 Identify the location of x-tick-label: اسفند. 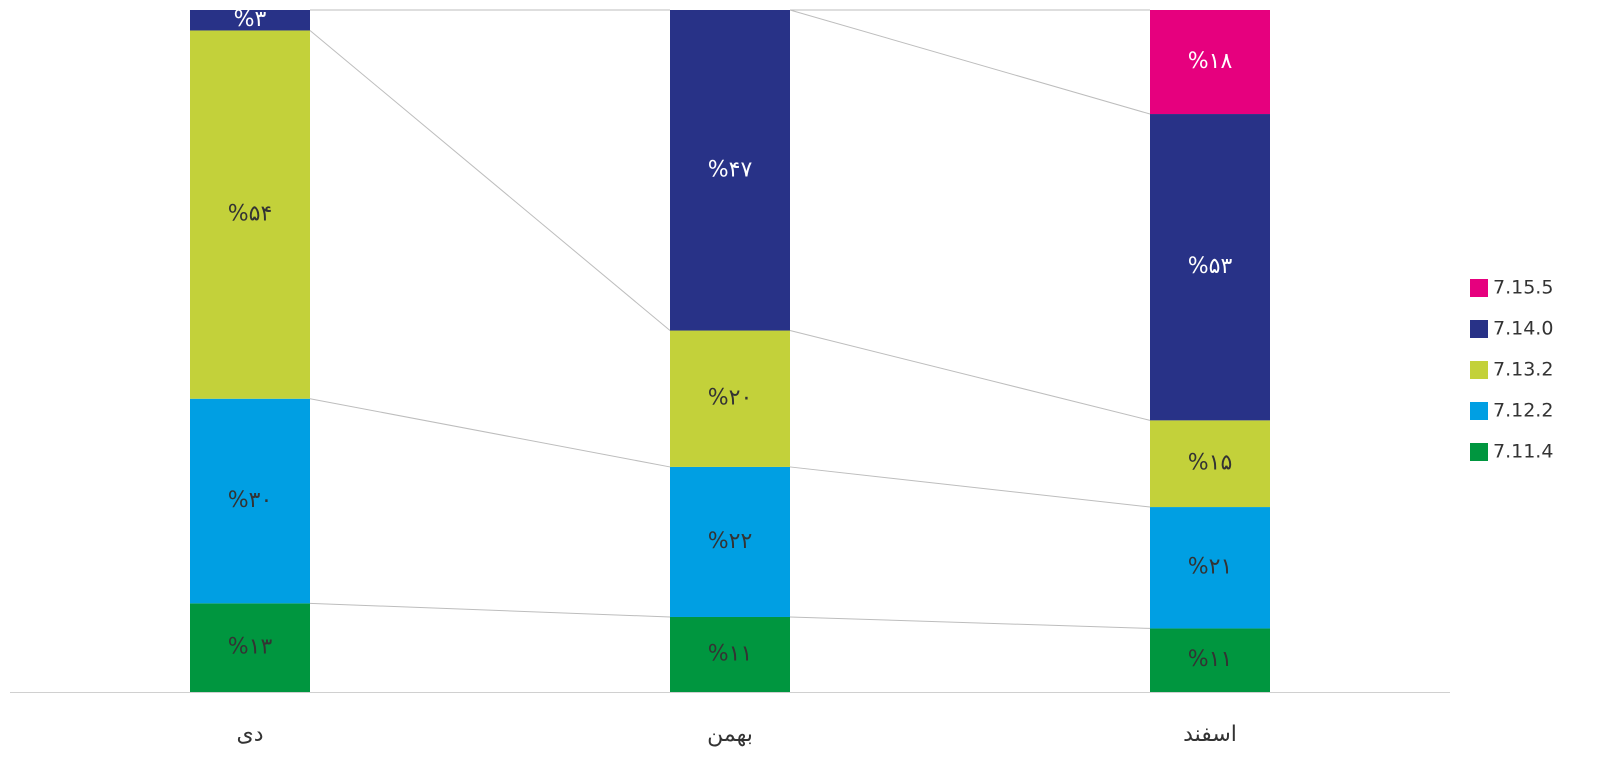
(1210, 734).